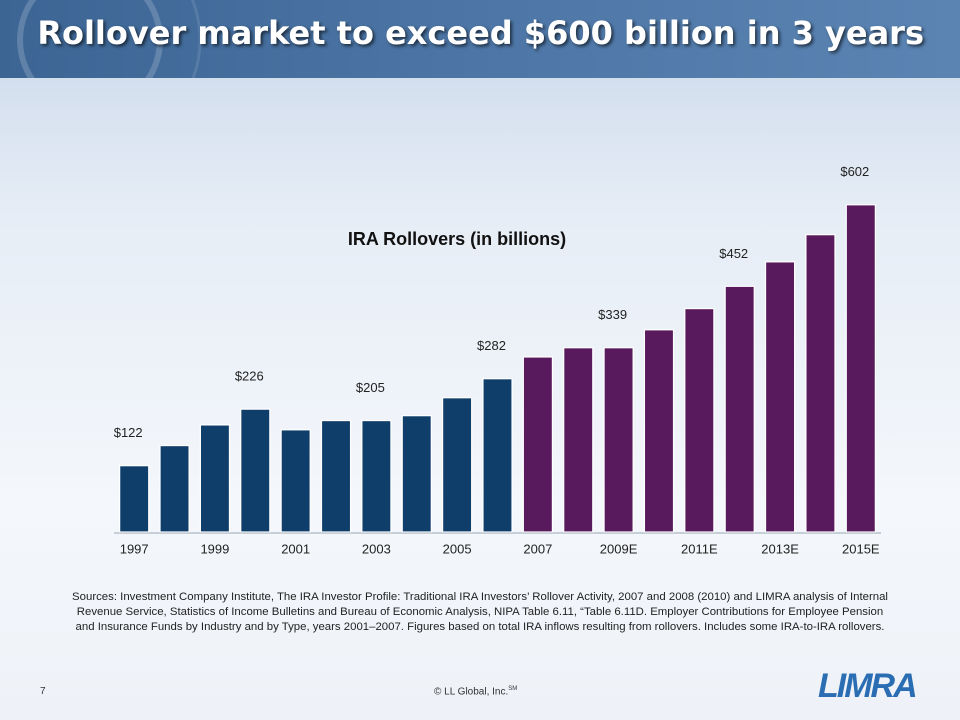 The width and height of the screenshot is (960, 720). What do you see at coordinates (370, 387) in the screenshot?
I see `value-label: $205` at bounding box center [370, 387].